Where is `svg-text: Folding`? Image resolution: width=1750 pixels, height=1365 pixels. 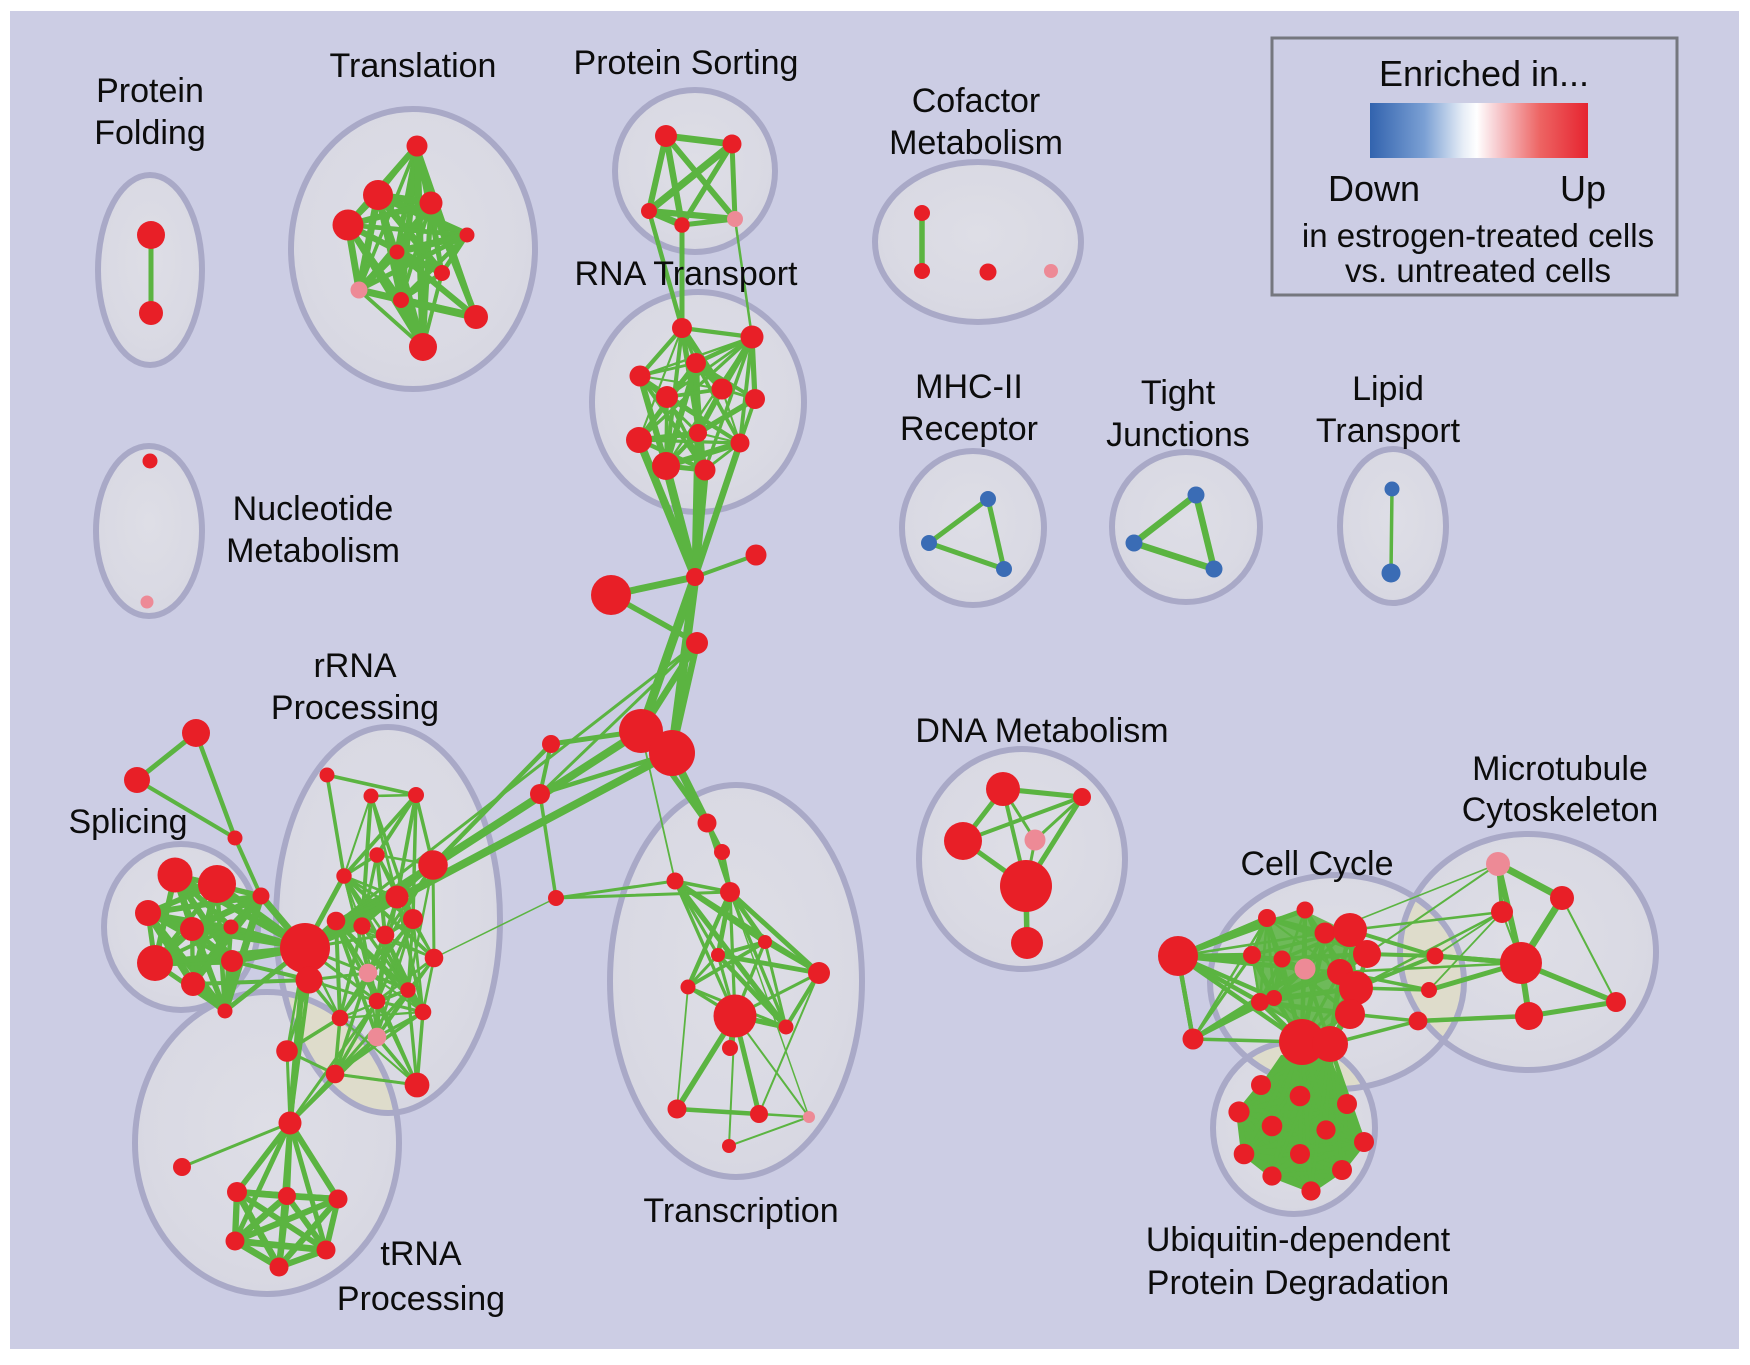
svg-text: Folding is located at coordinates (150, 133).